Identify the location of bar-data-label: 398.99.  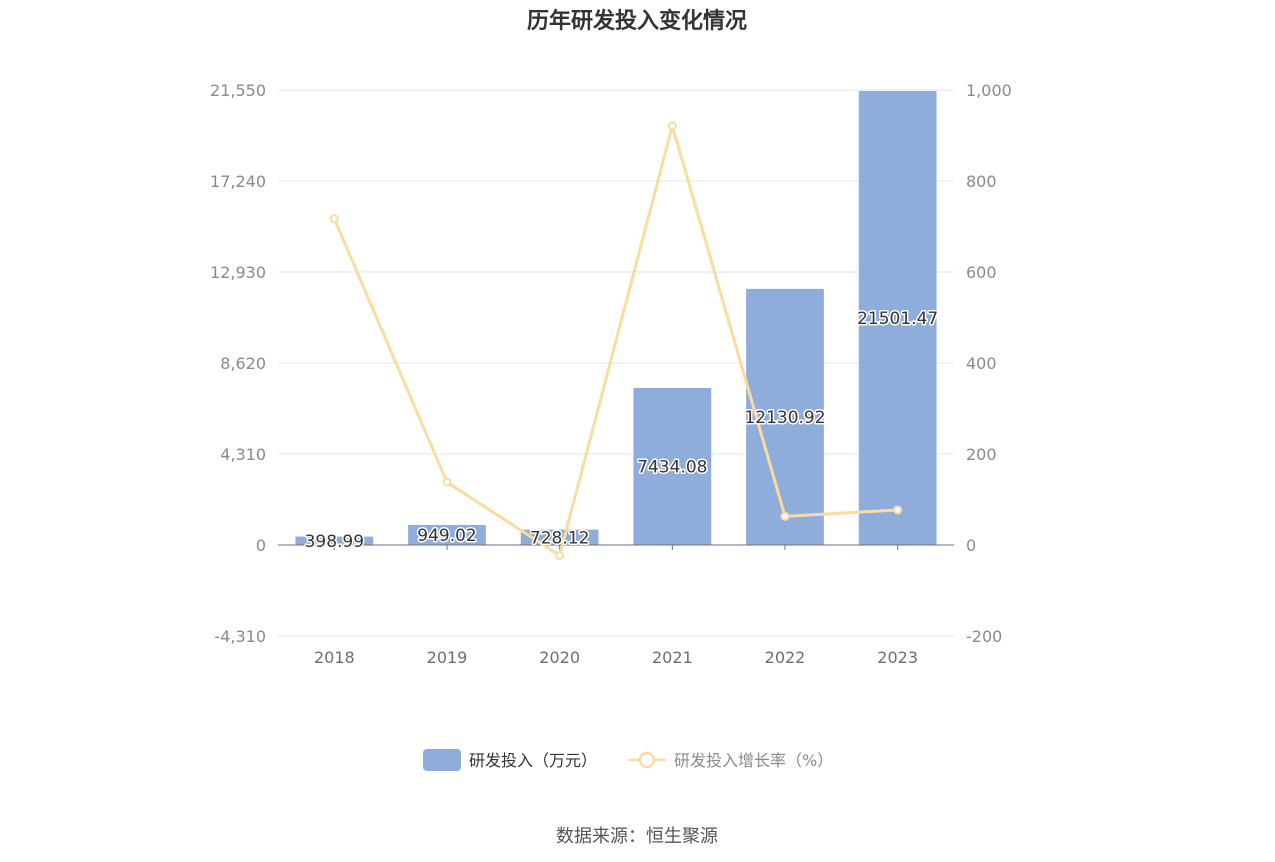
(334, 542).